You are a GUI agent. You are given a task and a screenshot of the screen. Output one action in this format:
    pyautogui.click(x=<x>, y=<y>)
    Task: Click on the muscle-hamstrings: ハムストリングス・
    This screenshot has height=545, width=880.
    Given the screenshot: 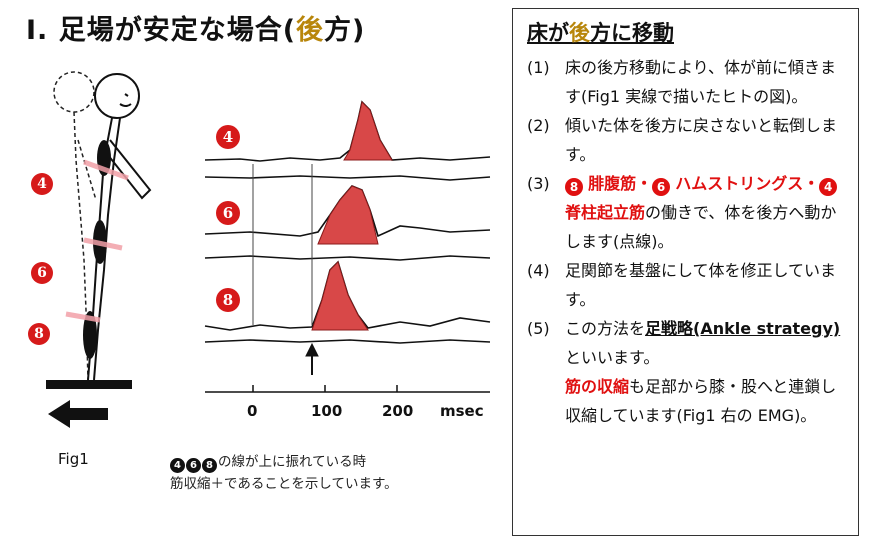 What is the action you would take?
    pyautogui.click(x=747, y=183)
    